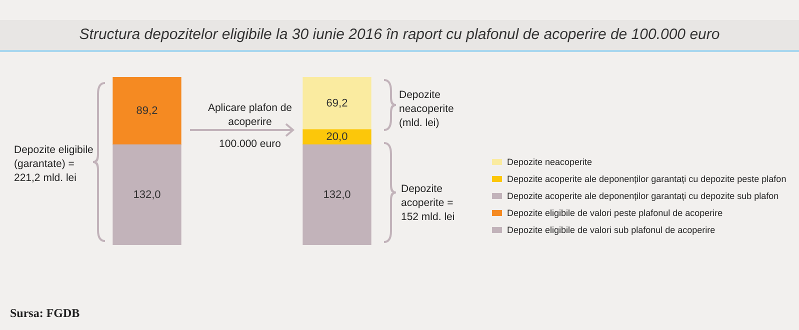 The height and width of the screenshot is (330, 799). What do you see at coordinates (337, 103) in the screenshot?
I see `data-label: 69,2` at bounding box center [337, 103].